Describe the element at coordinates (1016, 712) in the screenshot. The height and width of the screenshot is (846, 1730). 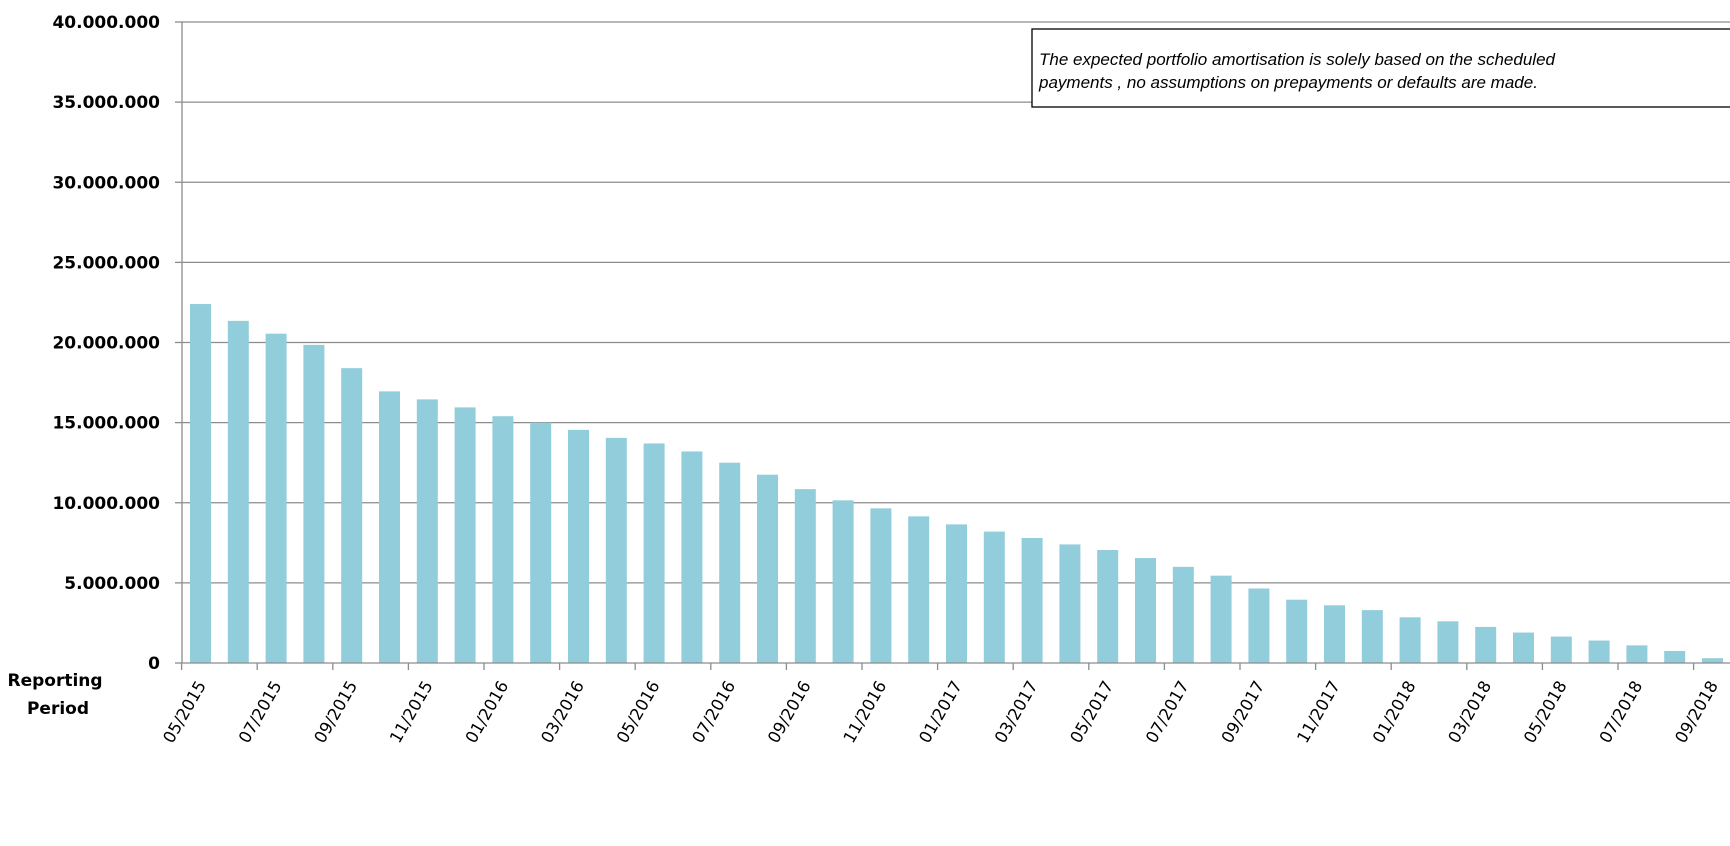
I see `x-tick-label: 03/2017` at that location.